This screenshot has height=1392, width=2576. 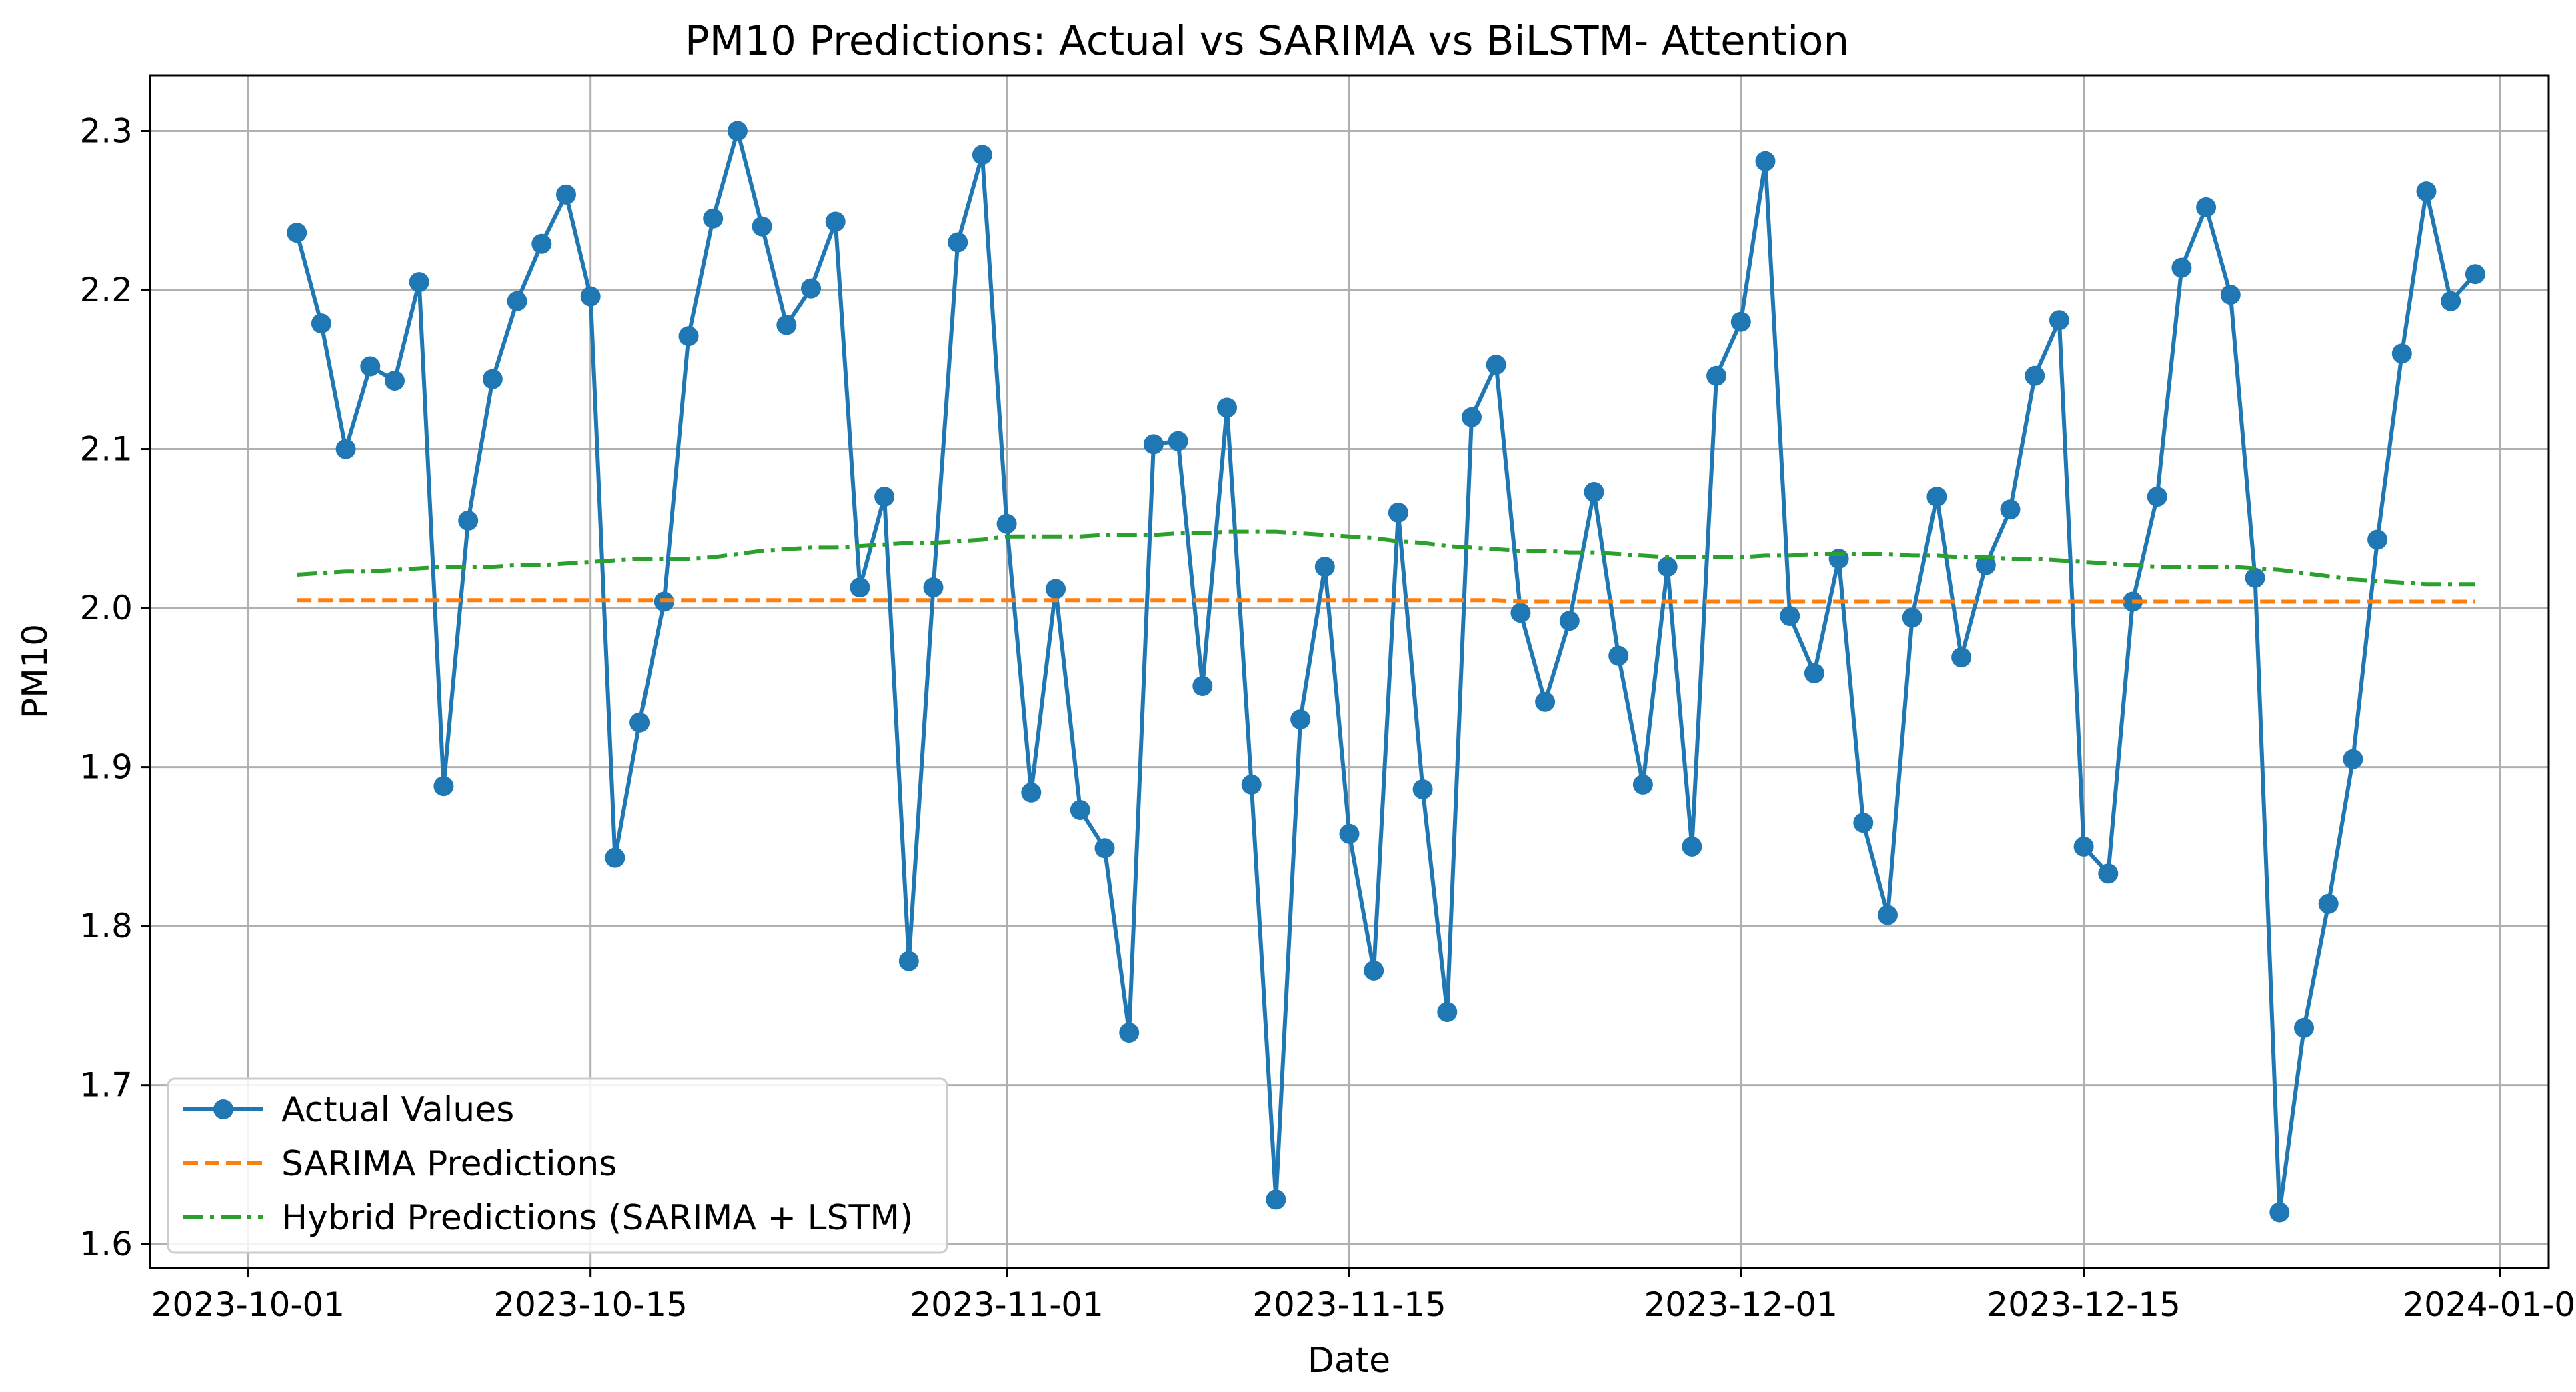 I want to click on legend-label-actual-values: Actual Values, so click(x=397, y=1110).